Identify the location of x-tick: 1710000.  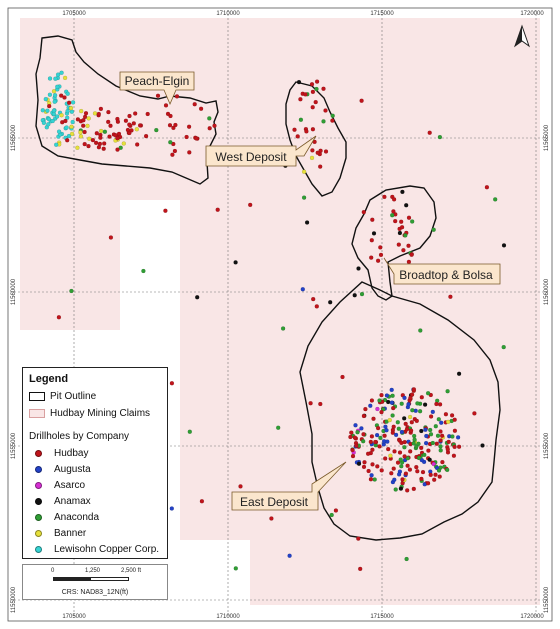
(228, 14).